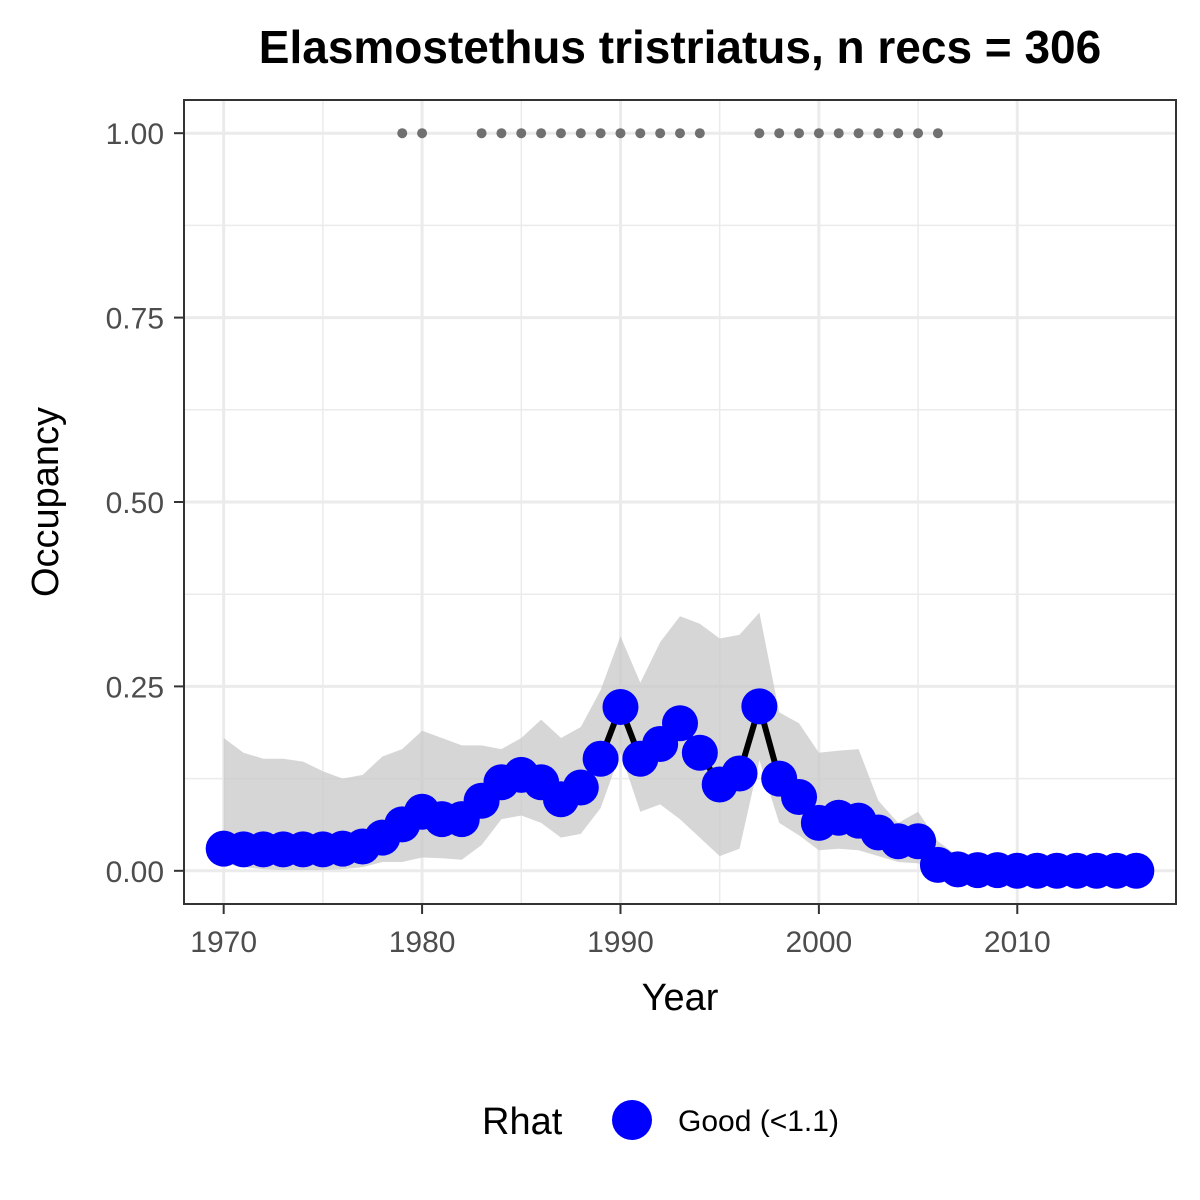 Image resolution: width=1200 pixels, height=1200 pixels. Describe the element at coordinates (680, 47) in the screenshot. I see `chart-title: Elasmostethus tristriatus, n recs = 306` at that location.